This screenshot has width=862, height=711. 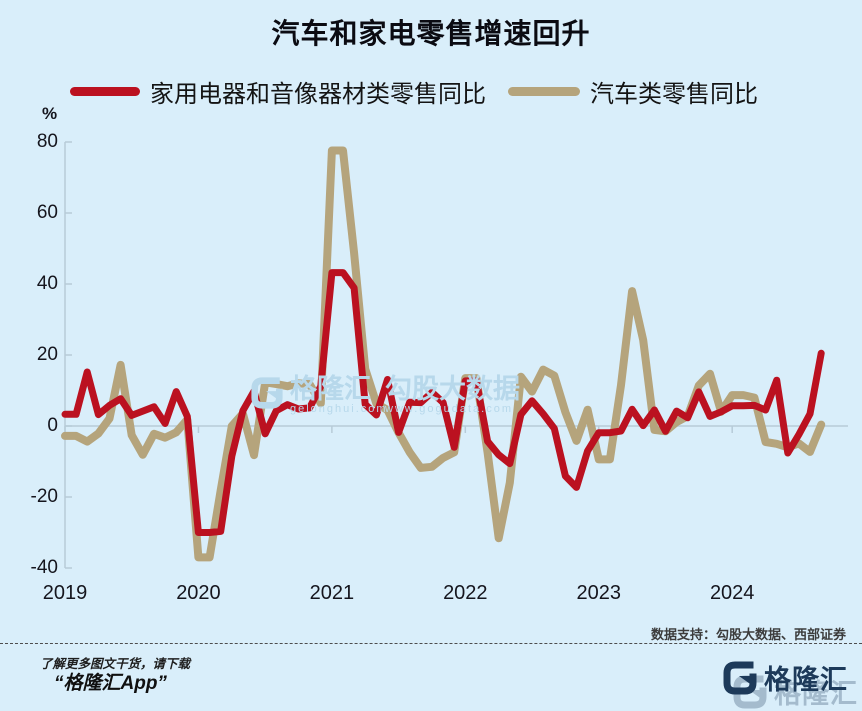 I want to click on y-axis-unit: %, so click(x=50, y=113).